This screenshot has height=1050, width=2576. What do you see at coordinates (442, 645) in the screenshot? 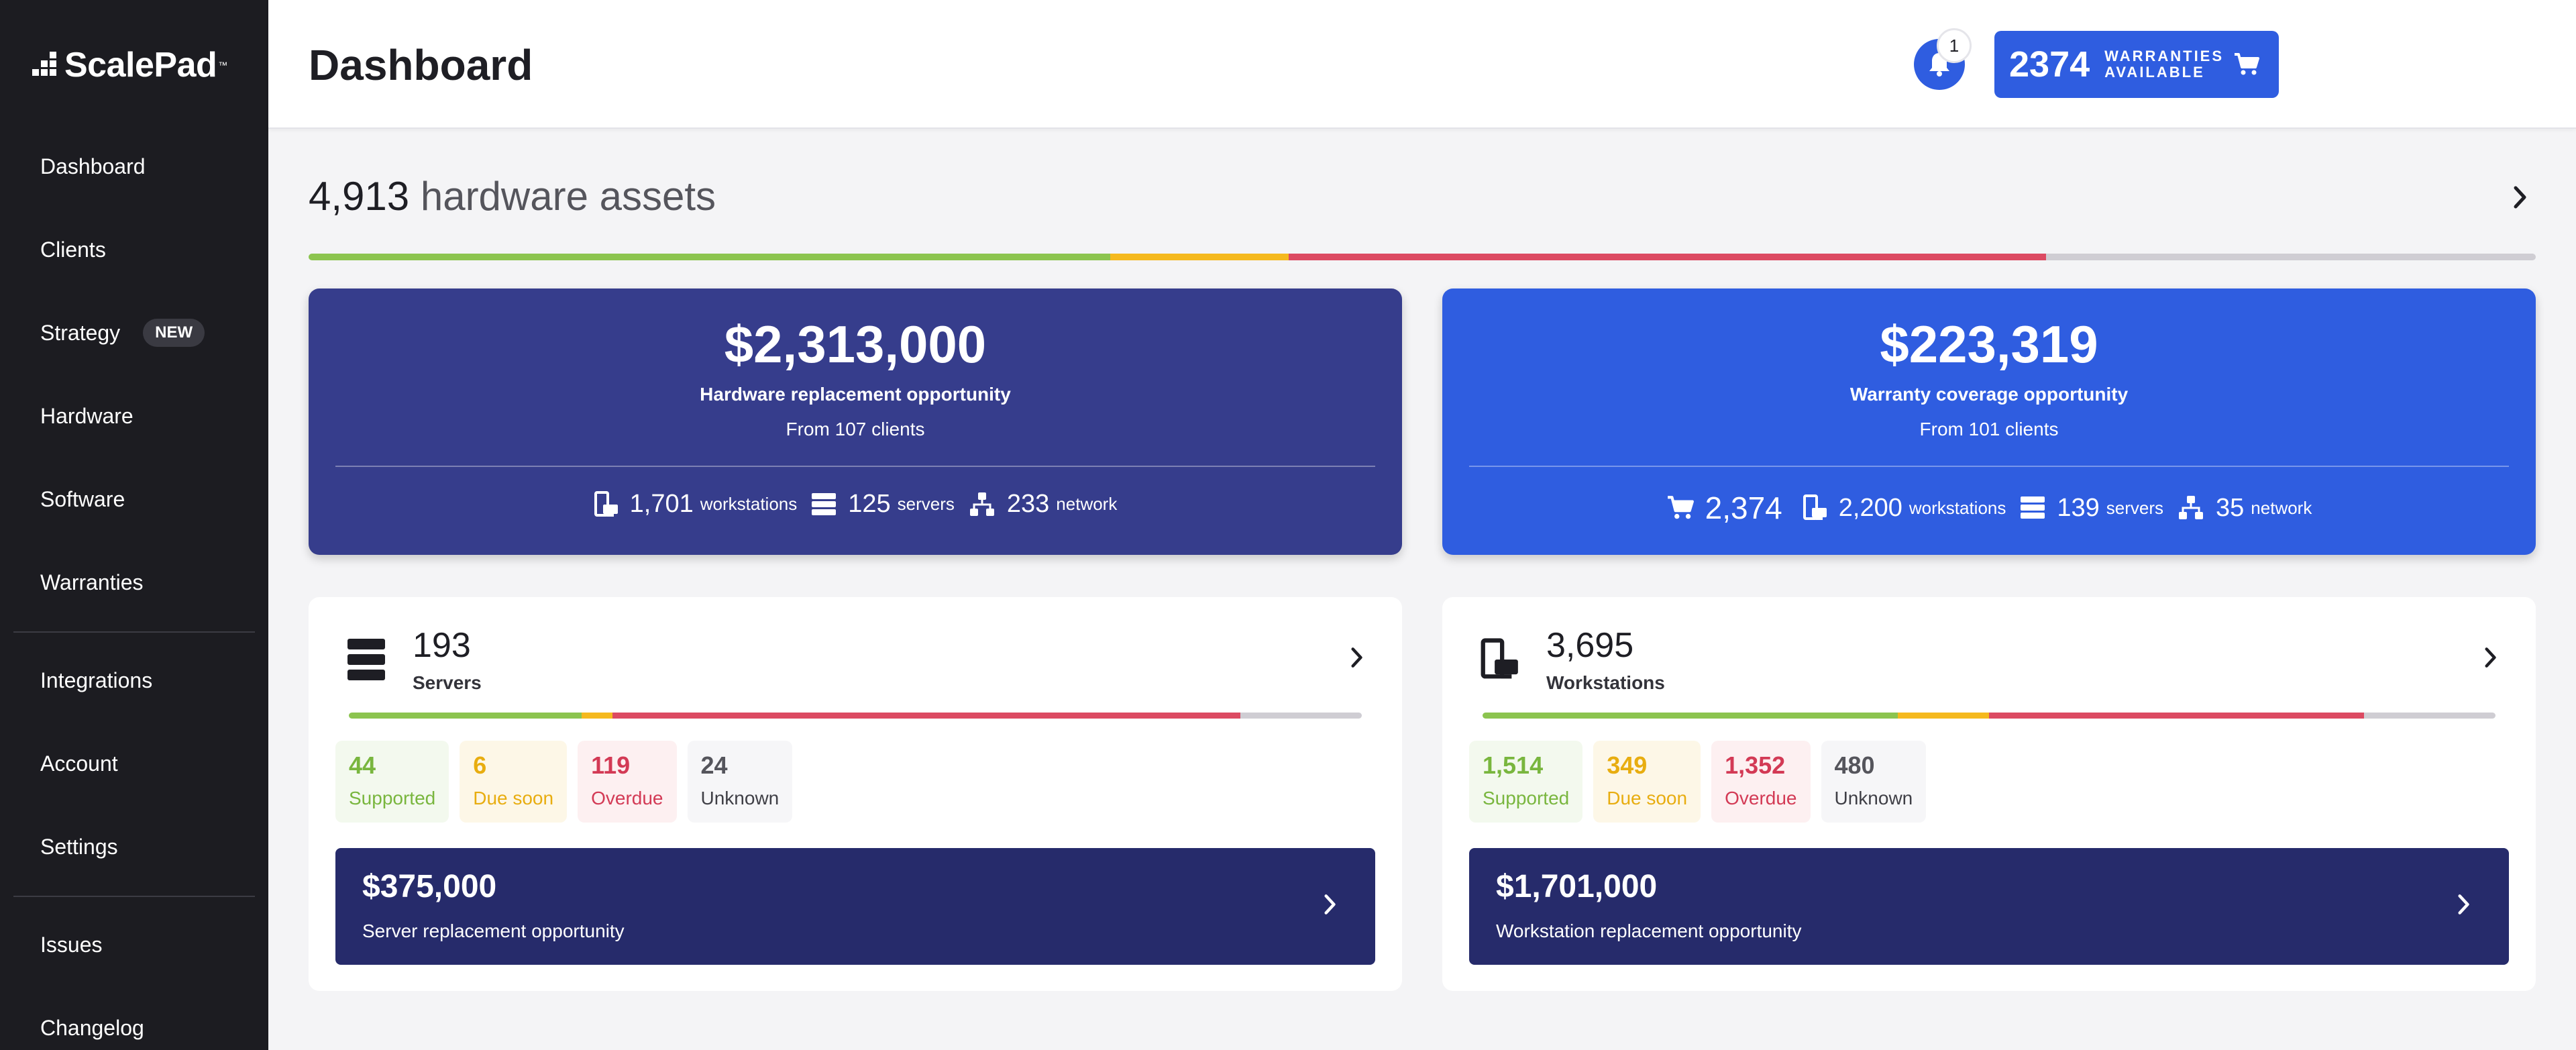
I see `servers-count: 193` at bounding box center [442, 645].